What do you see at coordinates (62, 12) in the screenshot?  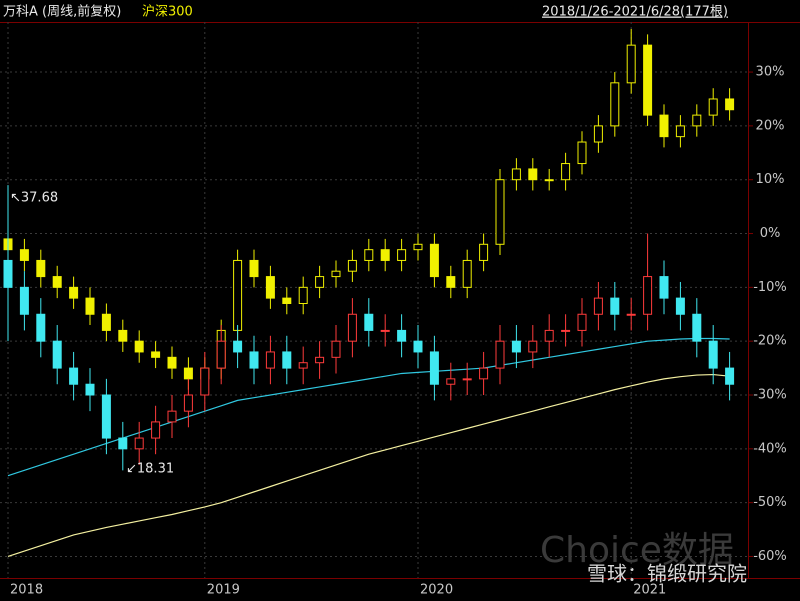 I see `series-title: 万科A (周线,前复权)` at bounding box center [62, 12].